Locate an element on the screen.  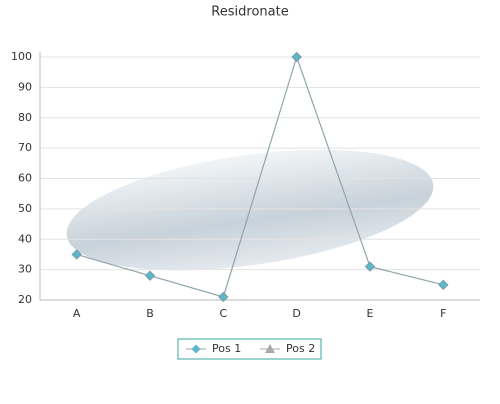
y-tick-label: 20 is located at coordinates (25, 299).